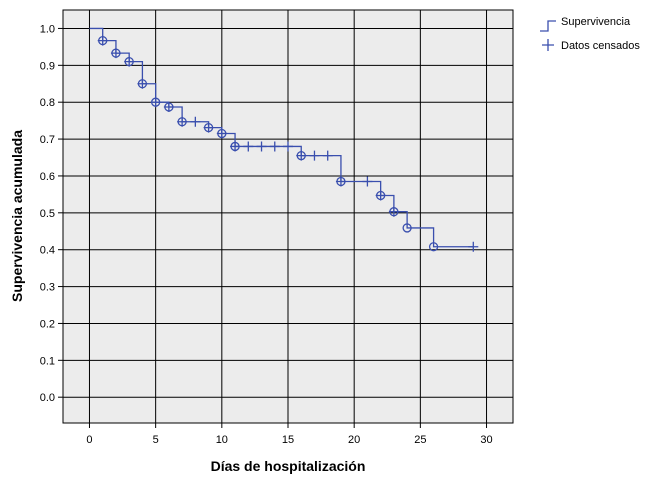 This screenshot has width=646, height=478. What do you see at coordinates (47, 29) in the screenshot?
I see `y-tick-label: 1.0` at bounding box center [47, 29].